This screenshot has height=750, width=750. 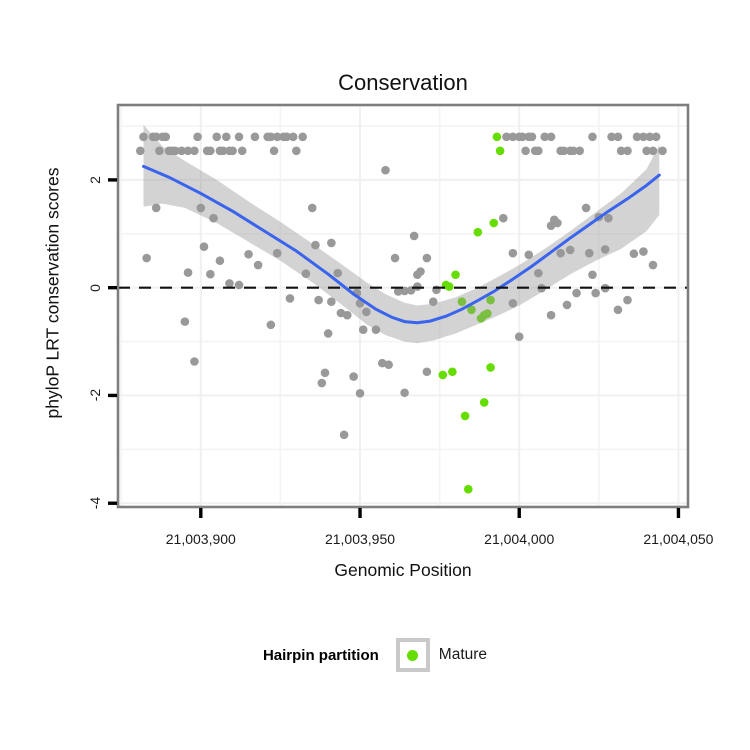 What do you see at coordinates (95, 287) in the screenshot?
I see `y-tick-label: 0` at bounding box center [95, 287].